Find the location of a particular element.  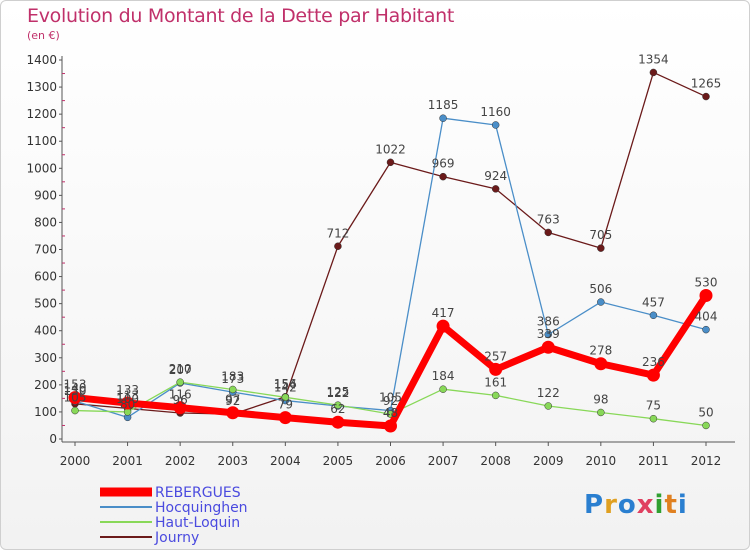

data-label: 154 is located at coordinates (285, 384).